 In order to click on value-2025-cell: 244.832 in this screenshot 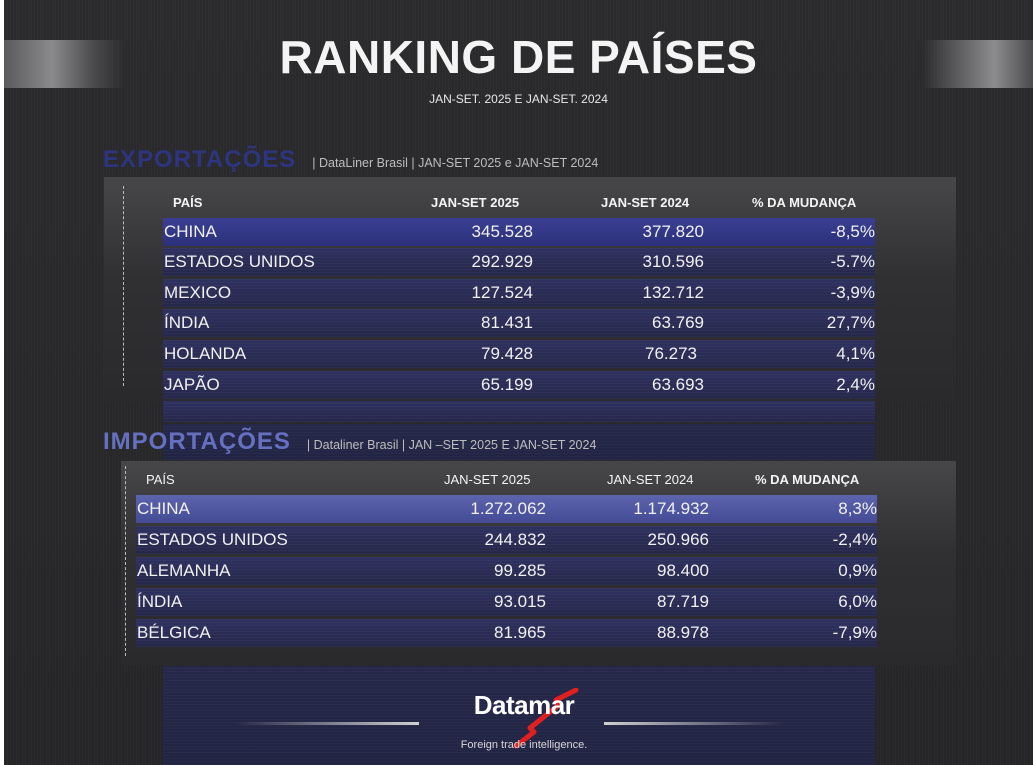, I will do `click(515, 539)`.